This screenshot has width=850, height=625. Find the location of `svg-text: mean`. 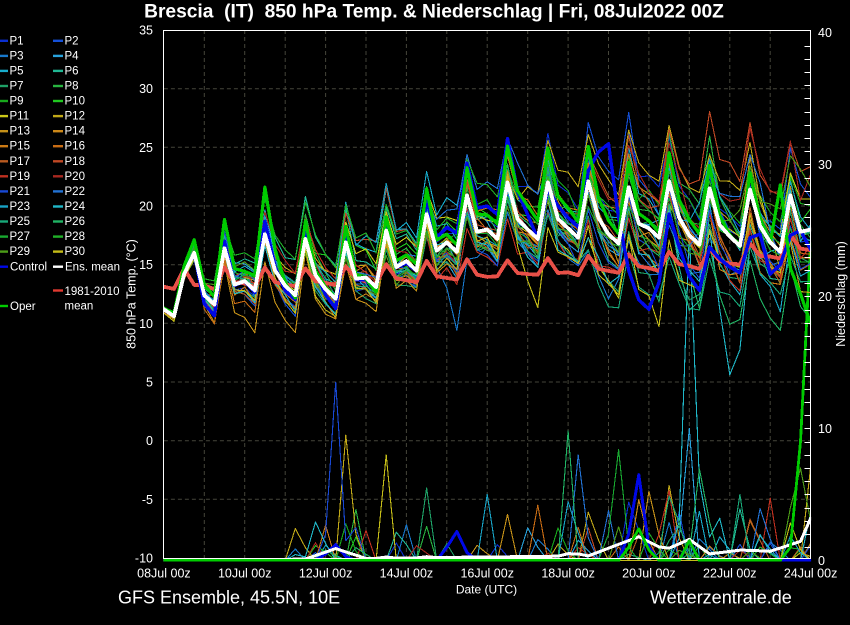

svg-text: mean is located at coordinates (79, 307).